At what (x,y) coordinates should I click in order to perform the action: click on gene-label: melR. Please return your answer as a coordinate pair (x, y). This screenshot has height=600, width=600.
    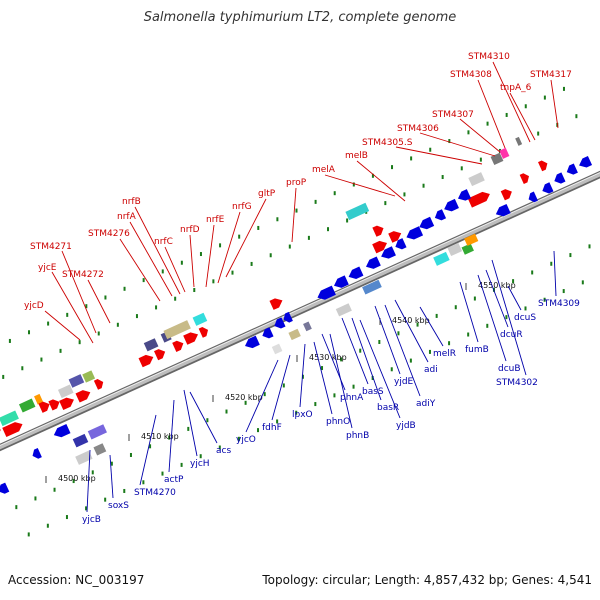
    Looking at the image, I should click on (444, 354).